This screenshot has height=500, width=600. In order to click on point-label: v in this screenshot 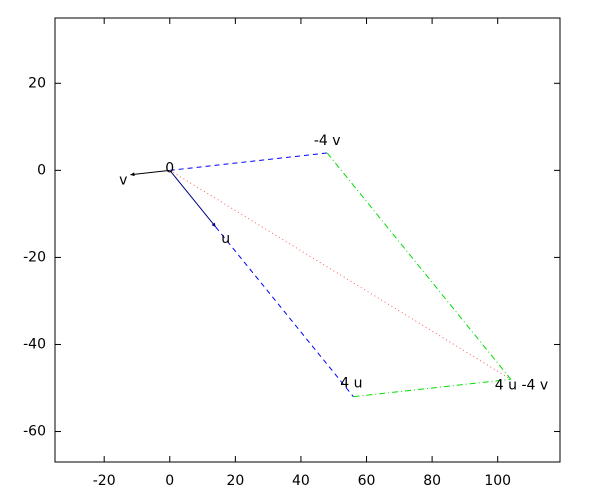, I will do `click(123, 181)`.